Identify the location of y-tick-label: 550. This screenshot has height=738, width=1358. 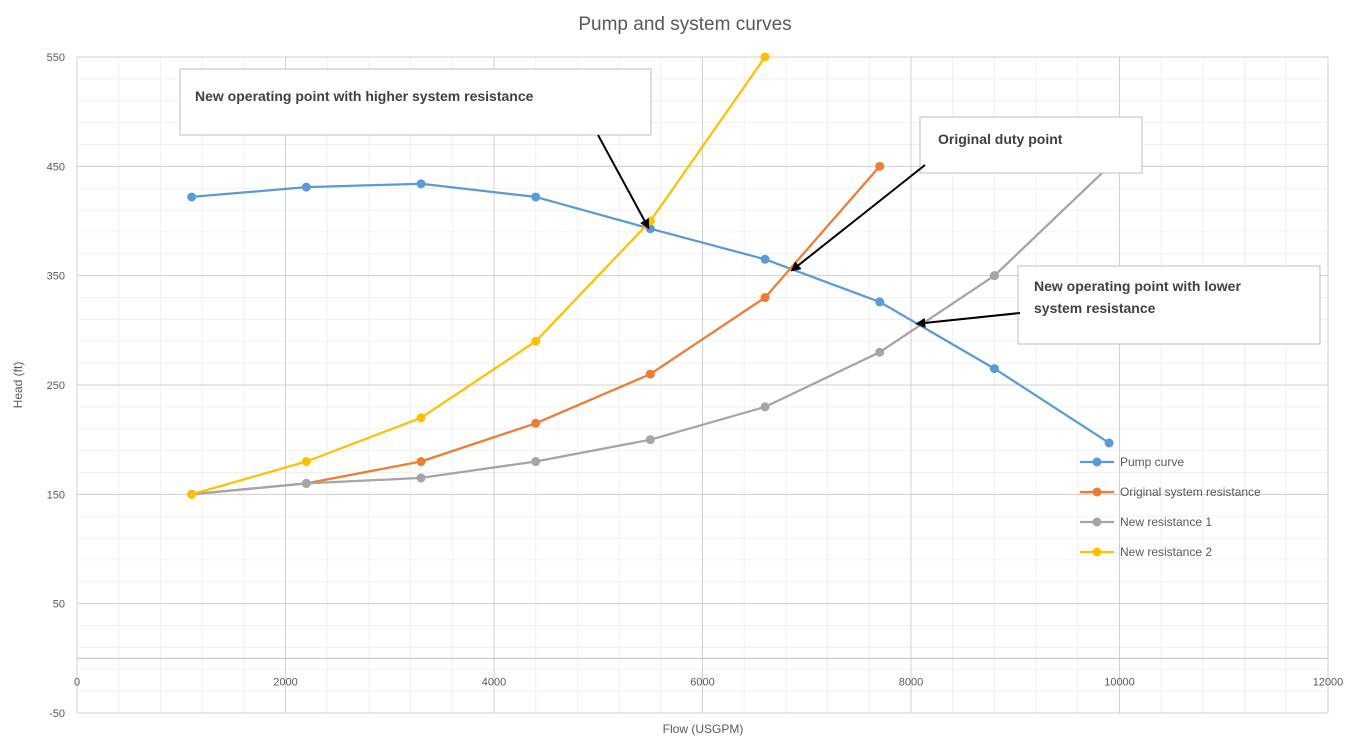
(56, 58).